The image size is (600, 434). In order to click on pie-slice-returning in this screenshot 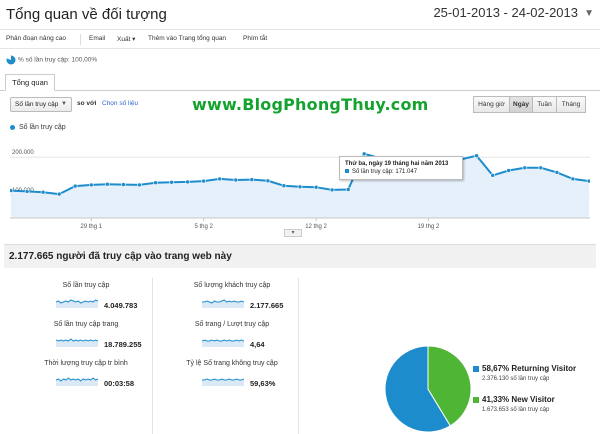, I will do `click(417, 389)`.